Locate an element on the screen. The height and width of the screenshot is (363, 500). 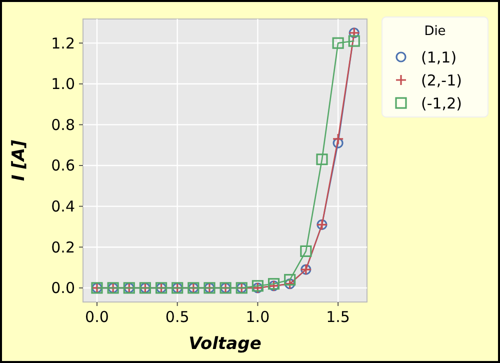
legend-label: (2,-1) is located at coordinates (441, 80).